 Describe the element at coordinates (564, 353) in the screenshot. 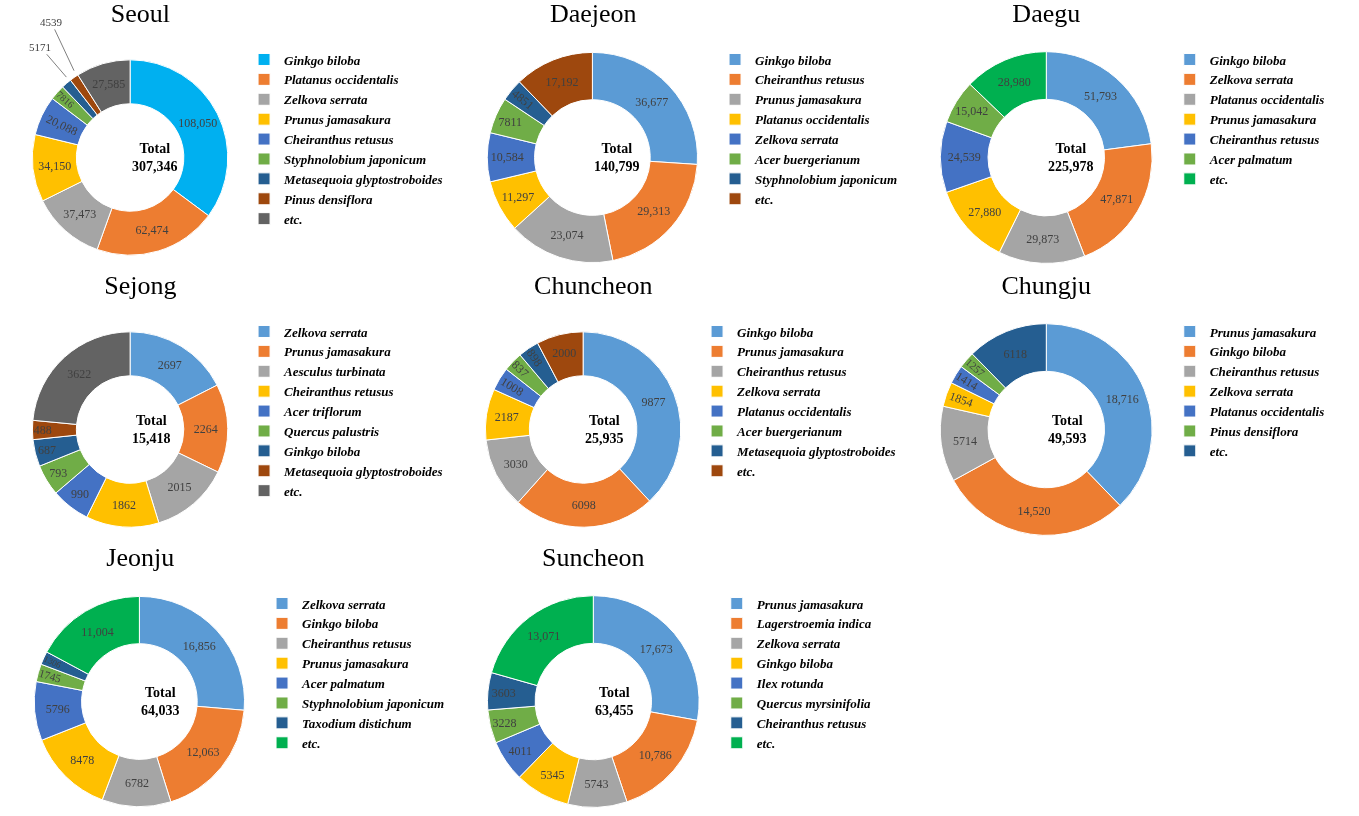

I see `data-label: 2000` at that location.